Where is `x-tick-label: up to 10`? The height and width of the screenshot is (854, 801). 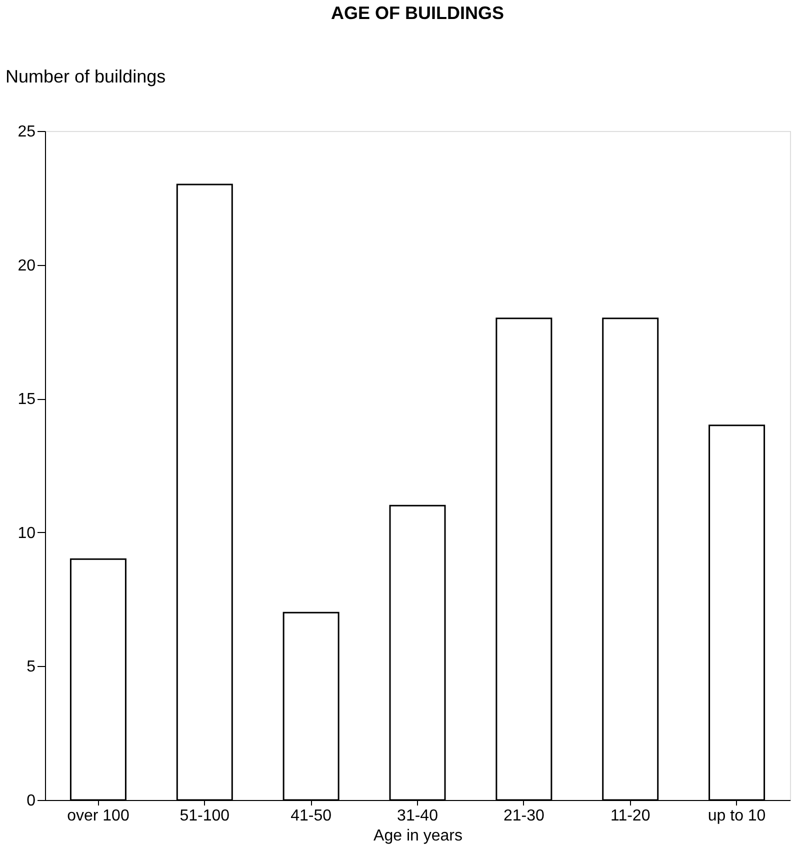
x-tick-label: up to 10 is located at coordinates (737, 816).